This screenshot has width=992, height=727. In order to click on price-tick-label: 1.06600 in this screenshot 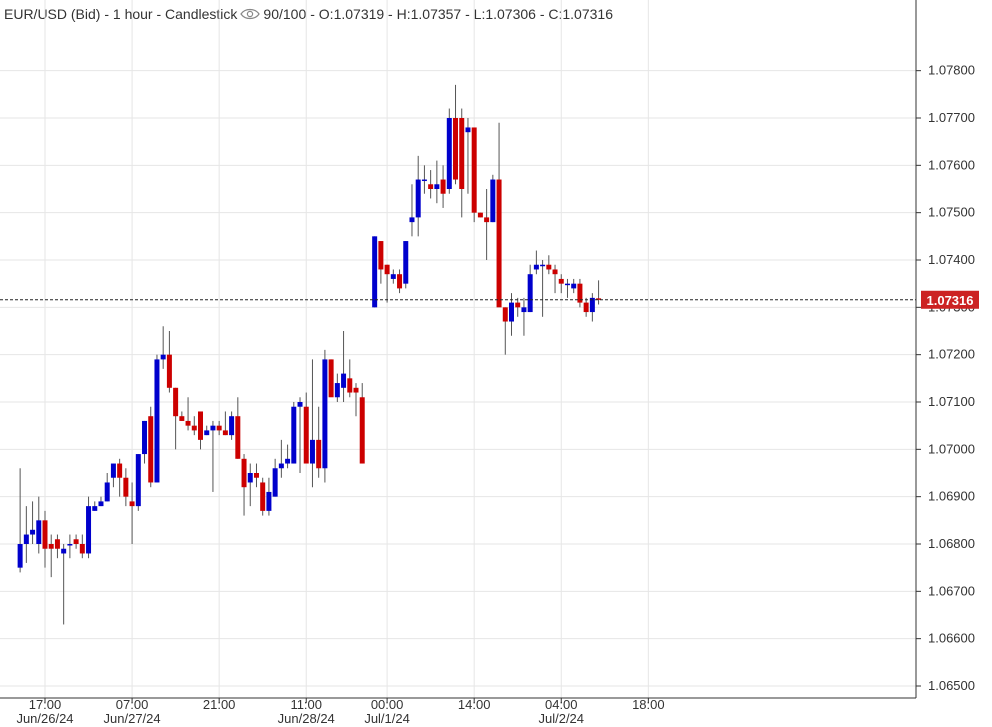, I will do `click(951, 638)`.